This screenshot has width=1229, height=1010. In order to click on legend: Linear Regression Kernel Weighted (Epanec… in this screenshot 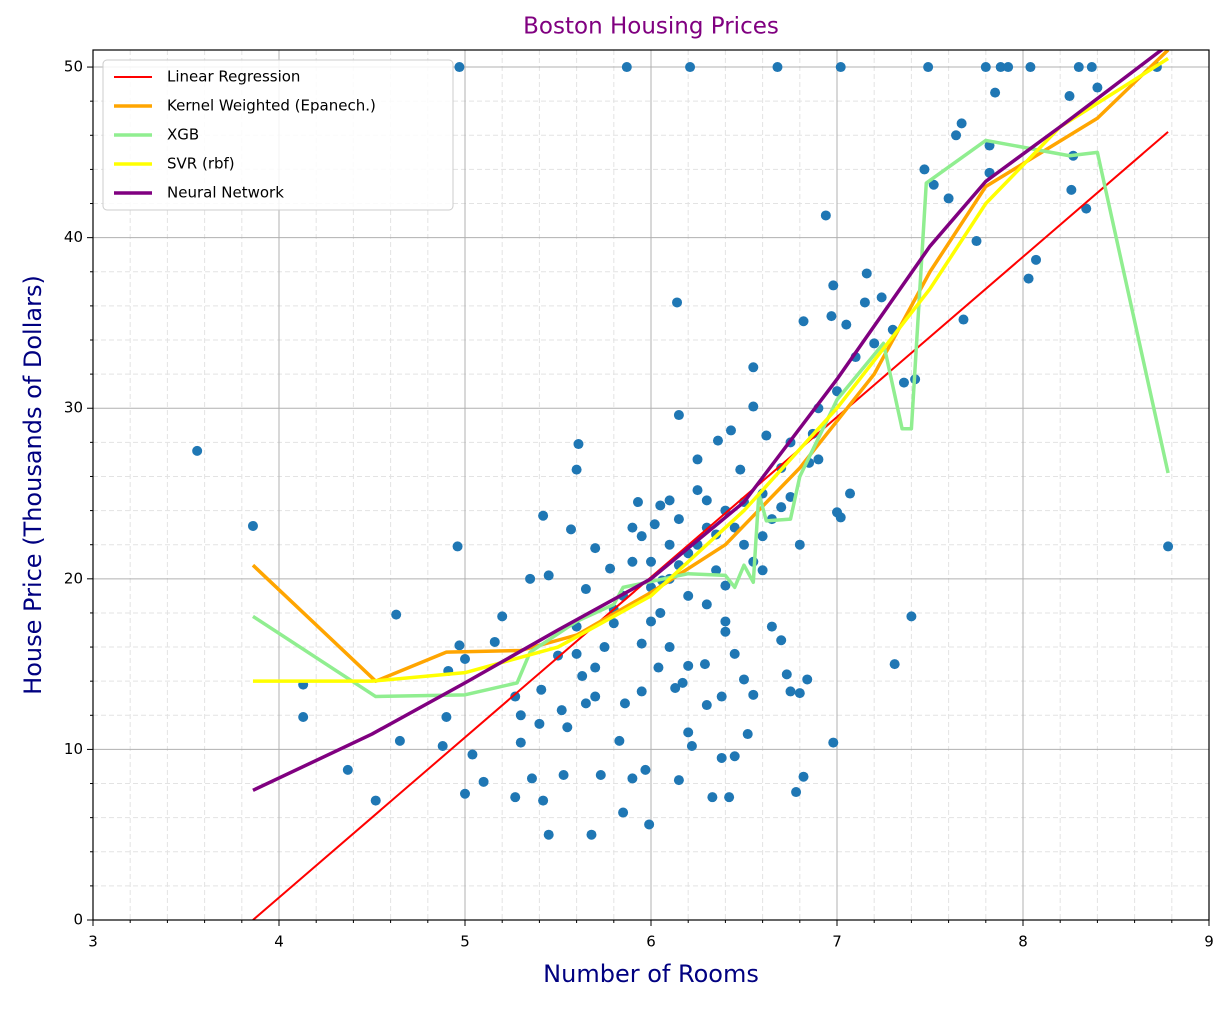, I will do `click(278, 135)`.